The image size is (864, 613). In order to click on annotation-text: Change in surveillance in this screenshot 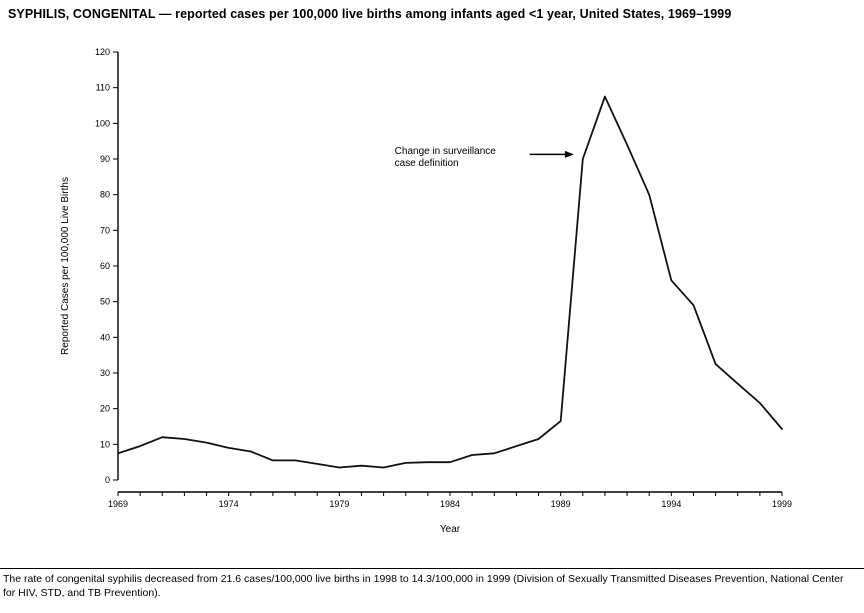, I will do `click(446, 151)`.